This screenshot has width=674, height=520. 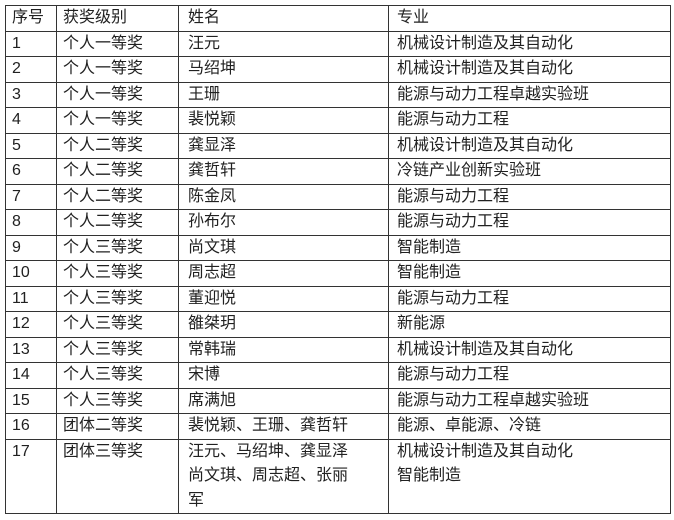 What do you see at coordinates (283, 324) in the screenshot?
I see `table-cell-name: 雒桀玥` at bounding box center [283, 324].